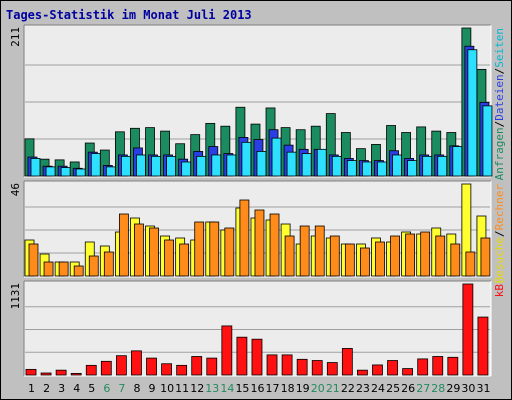  What do you see at coordinates (15, 189) in the screenshot?
I see `y-axis-max-label: 46` at bounding box center [15, 189].